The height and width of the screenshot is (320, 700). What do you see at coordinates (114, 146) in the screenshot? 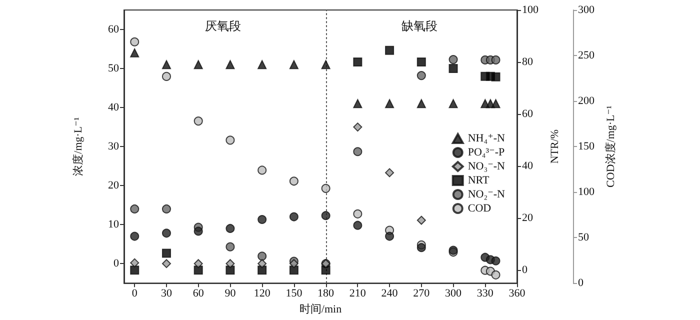
I see `y-tick-label: 30` at bounding box center [114, 146].